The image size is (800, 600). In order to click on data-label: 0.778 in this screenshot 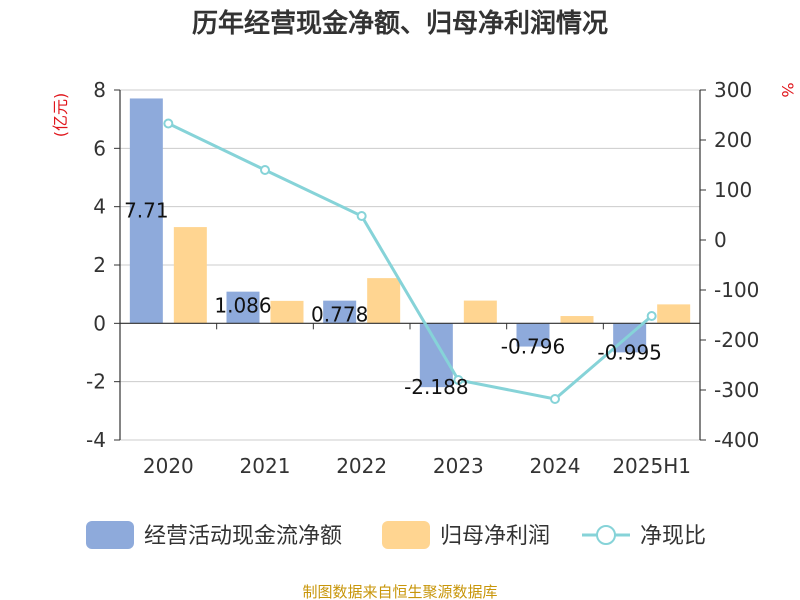, I will do `click(339, 315)`.